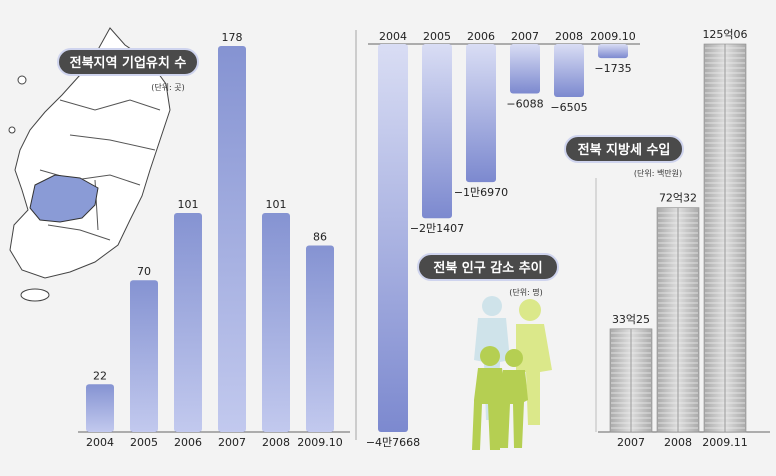 The height and width of the screenshot is (476, 776). I want to click on panel2-value-label: −4만7668, so click(393, 442).